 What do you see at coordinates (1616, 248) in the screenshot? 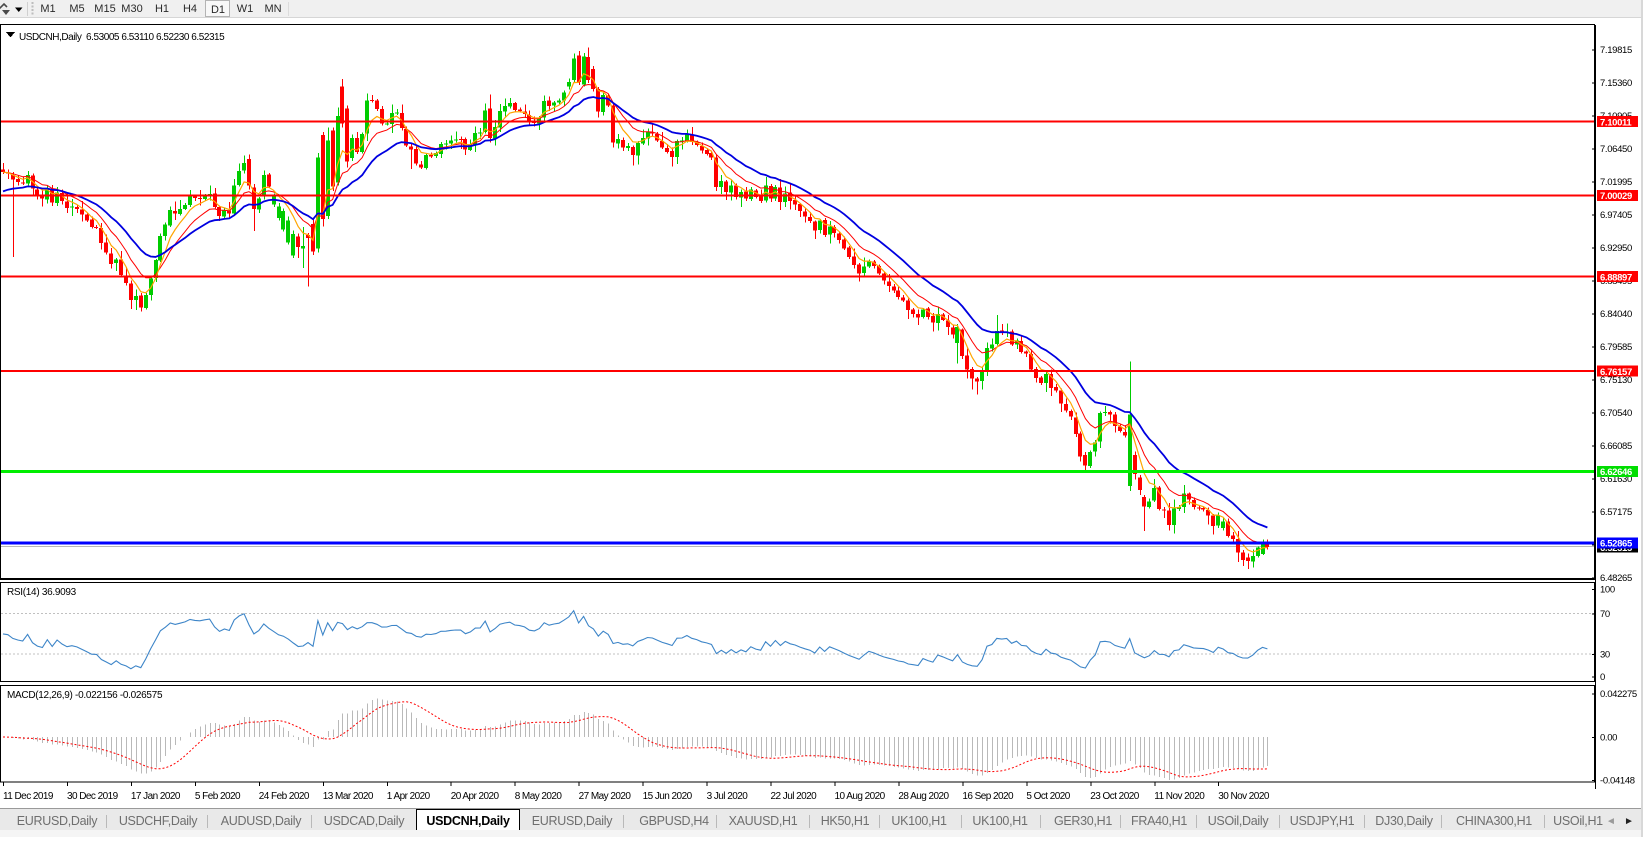
I see `svg-text: 6.92950` at bounding box center [1616, 248].